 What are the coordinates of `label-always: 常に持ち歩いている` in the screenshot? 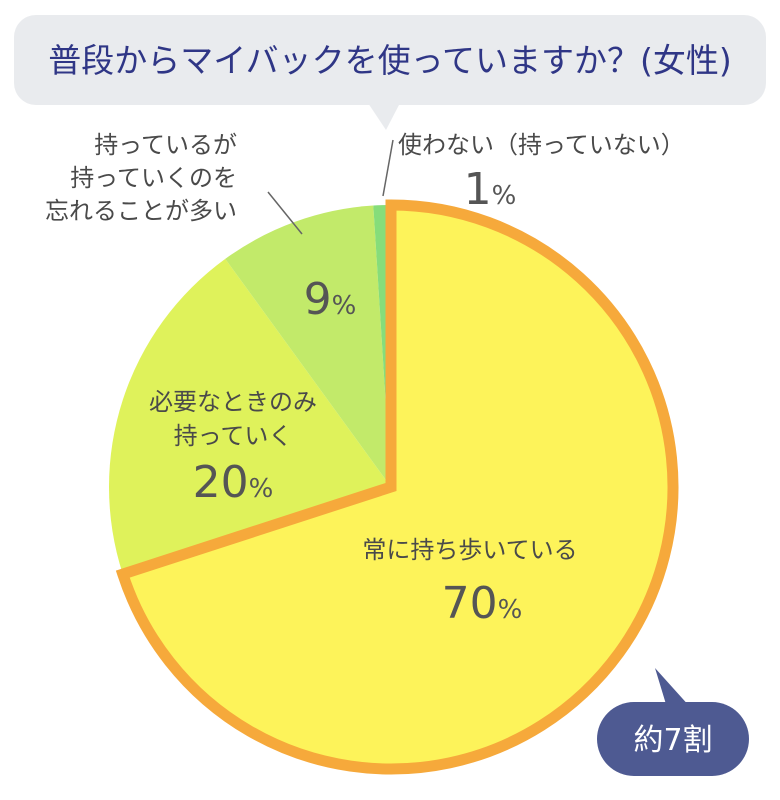 It's located at (469, 550).